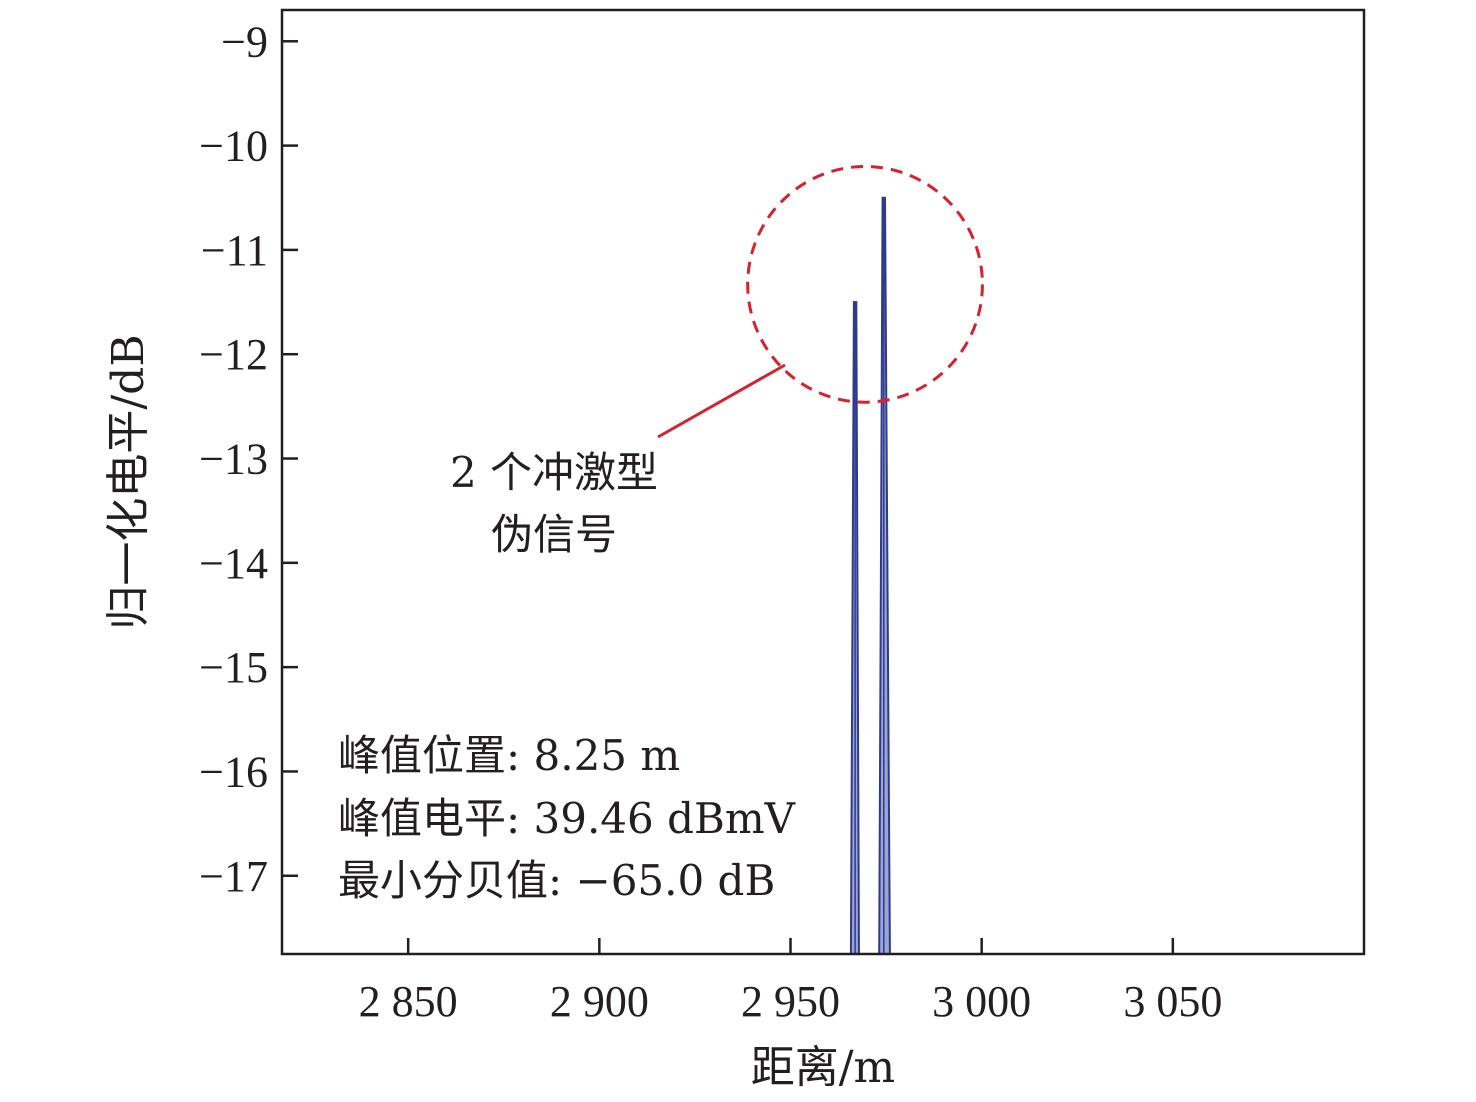 Image resolution: width=1476 pixels, height=1102 pixels. Describe the element at coordinates (1172, 1001) in the screenshot. I see `x-tick-label: 3 050` at that location.